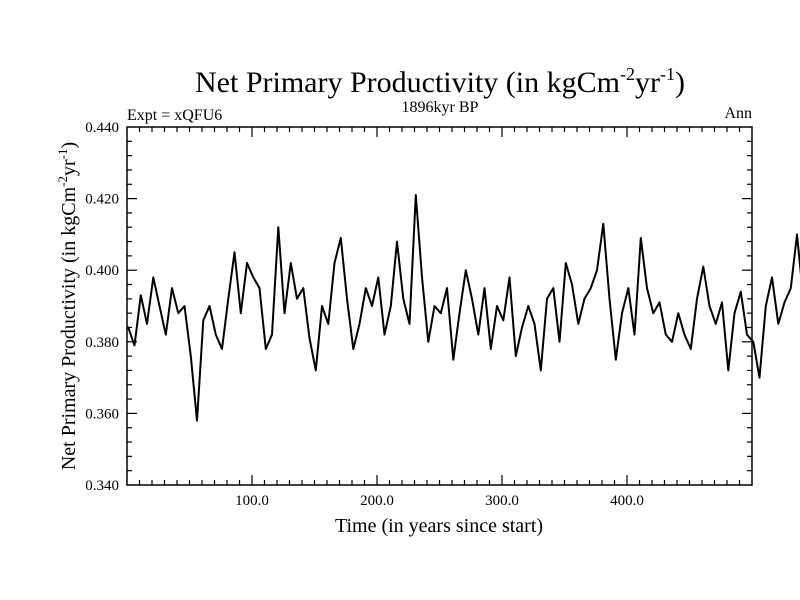 The height and width of the screenshot is (600, 800). What do you see at coordinates (102, 128) in the screenshot?
I see `y-tick-label: 0.440` at bounding box center [102, 128].